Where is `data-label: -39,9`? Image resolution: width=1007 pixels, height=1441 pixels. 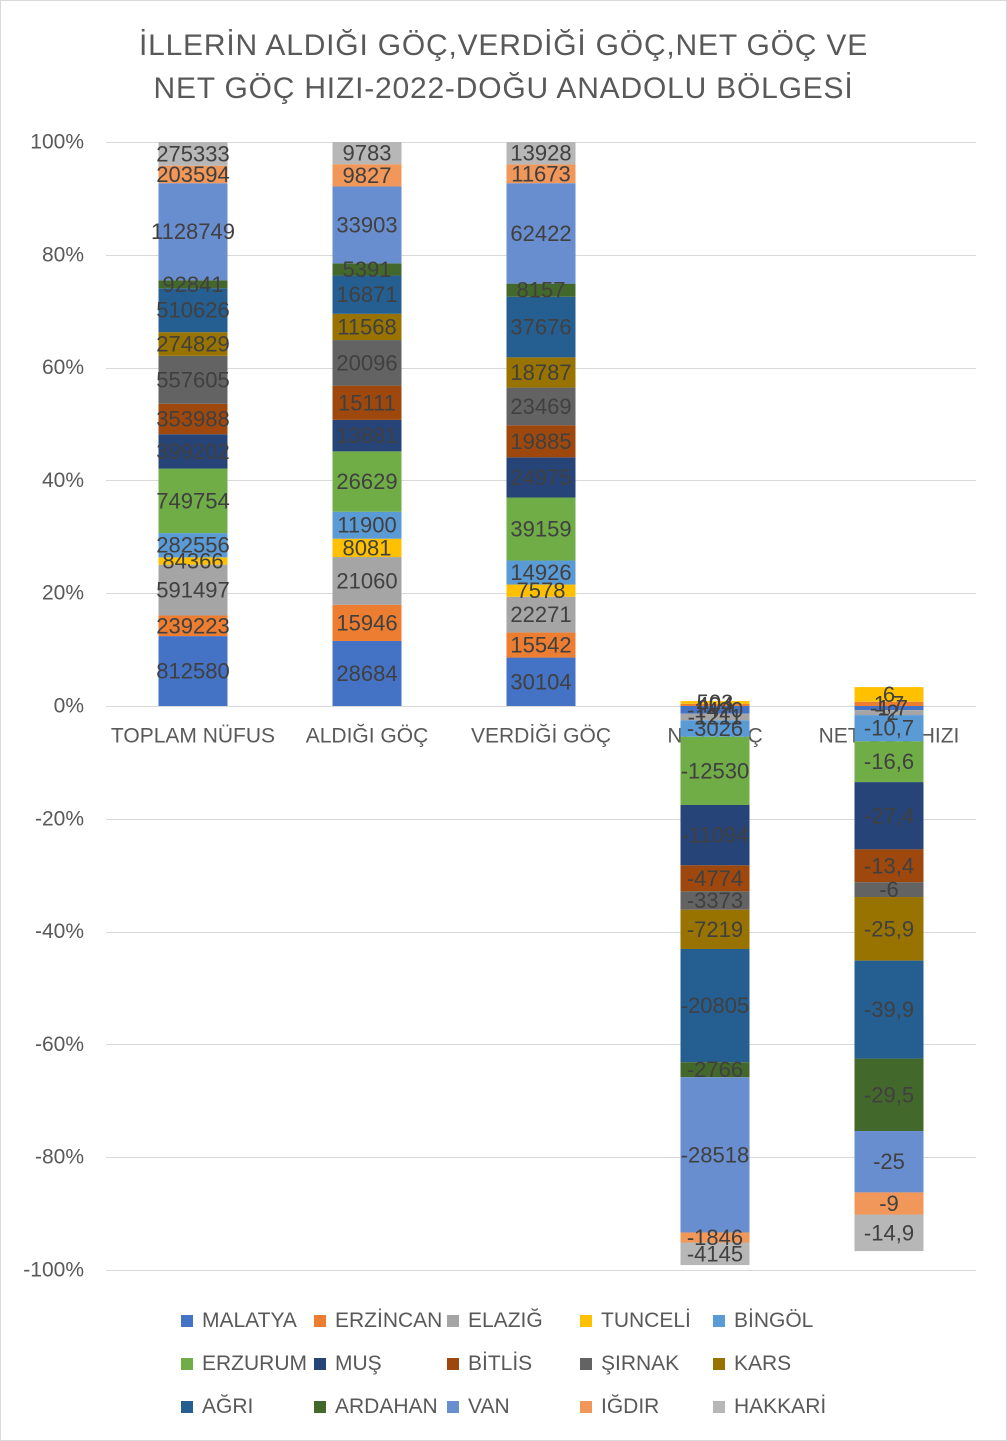 data-label: -39,9 is located at coordinates (889, 1009).